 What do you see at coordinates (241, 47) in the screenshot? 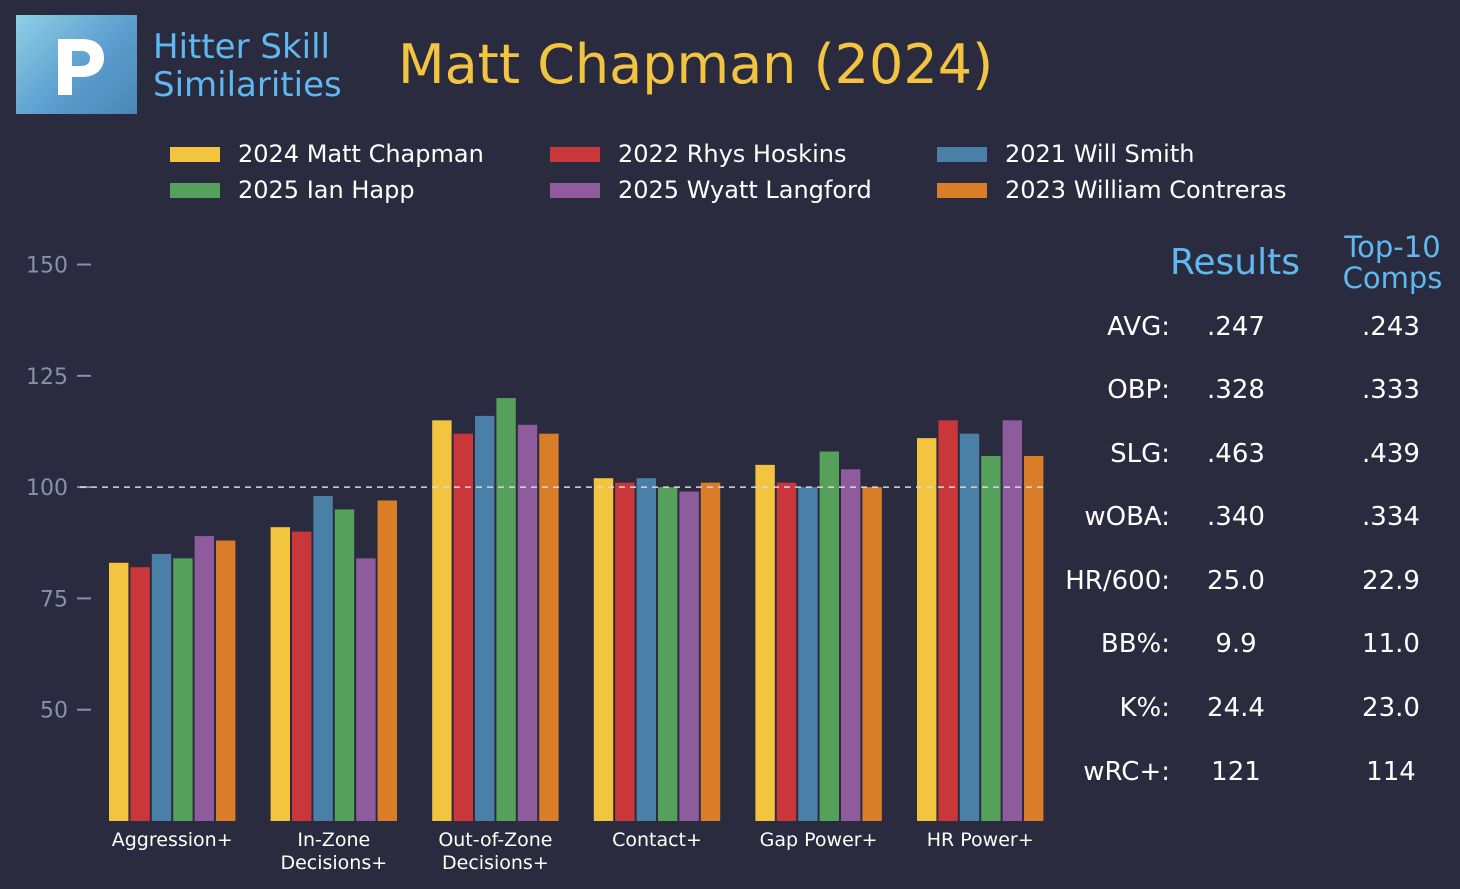
I see `brand-line-1: Hitter Skill` at bounding box center [241, 47].